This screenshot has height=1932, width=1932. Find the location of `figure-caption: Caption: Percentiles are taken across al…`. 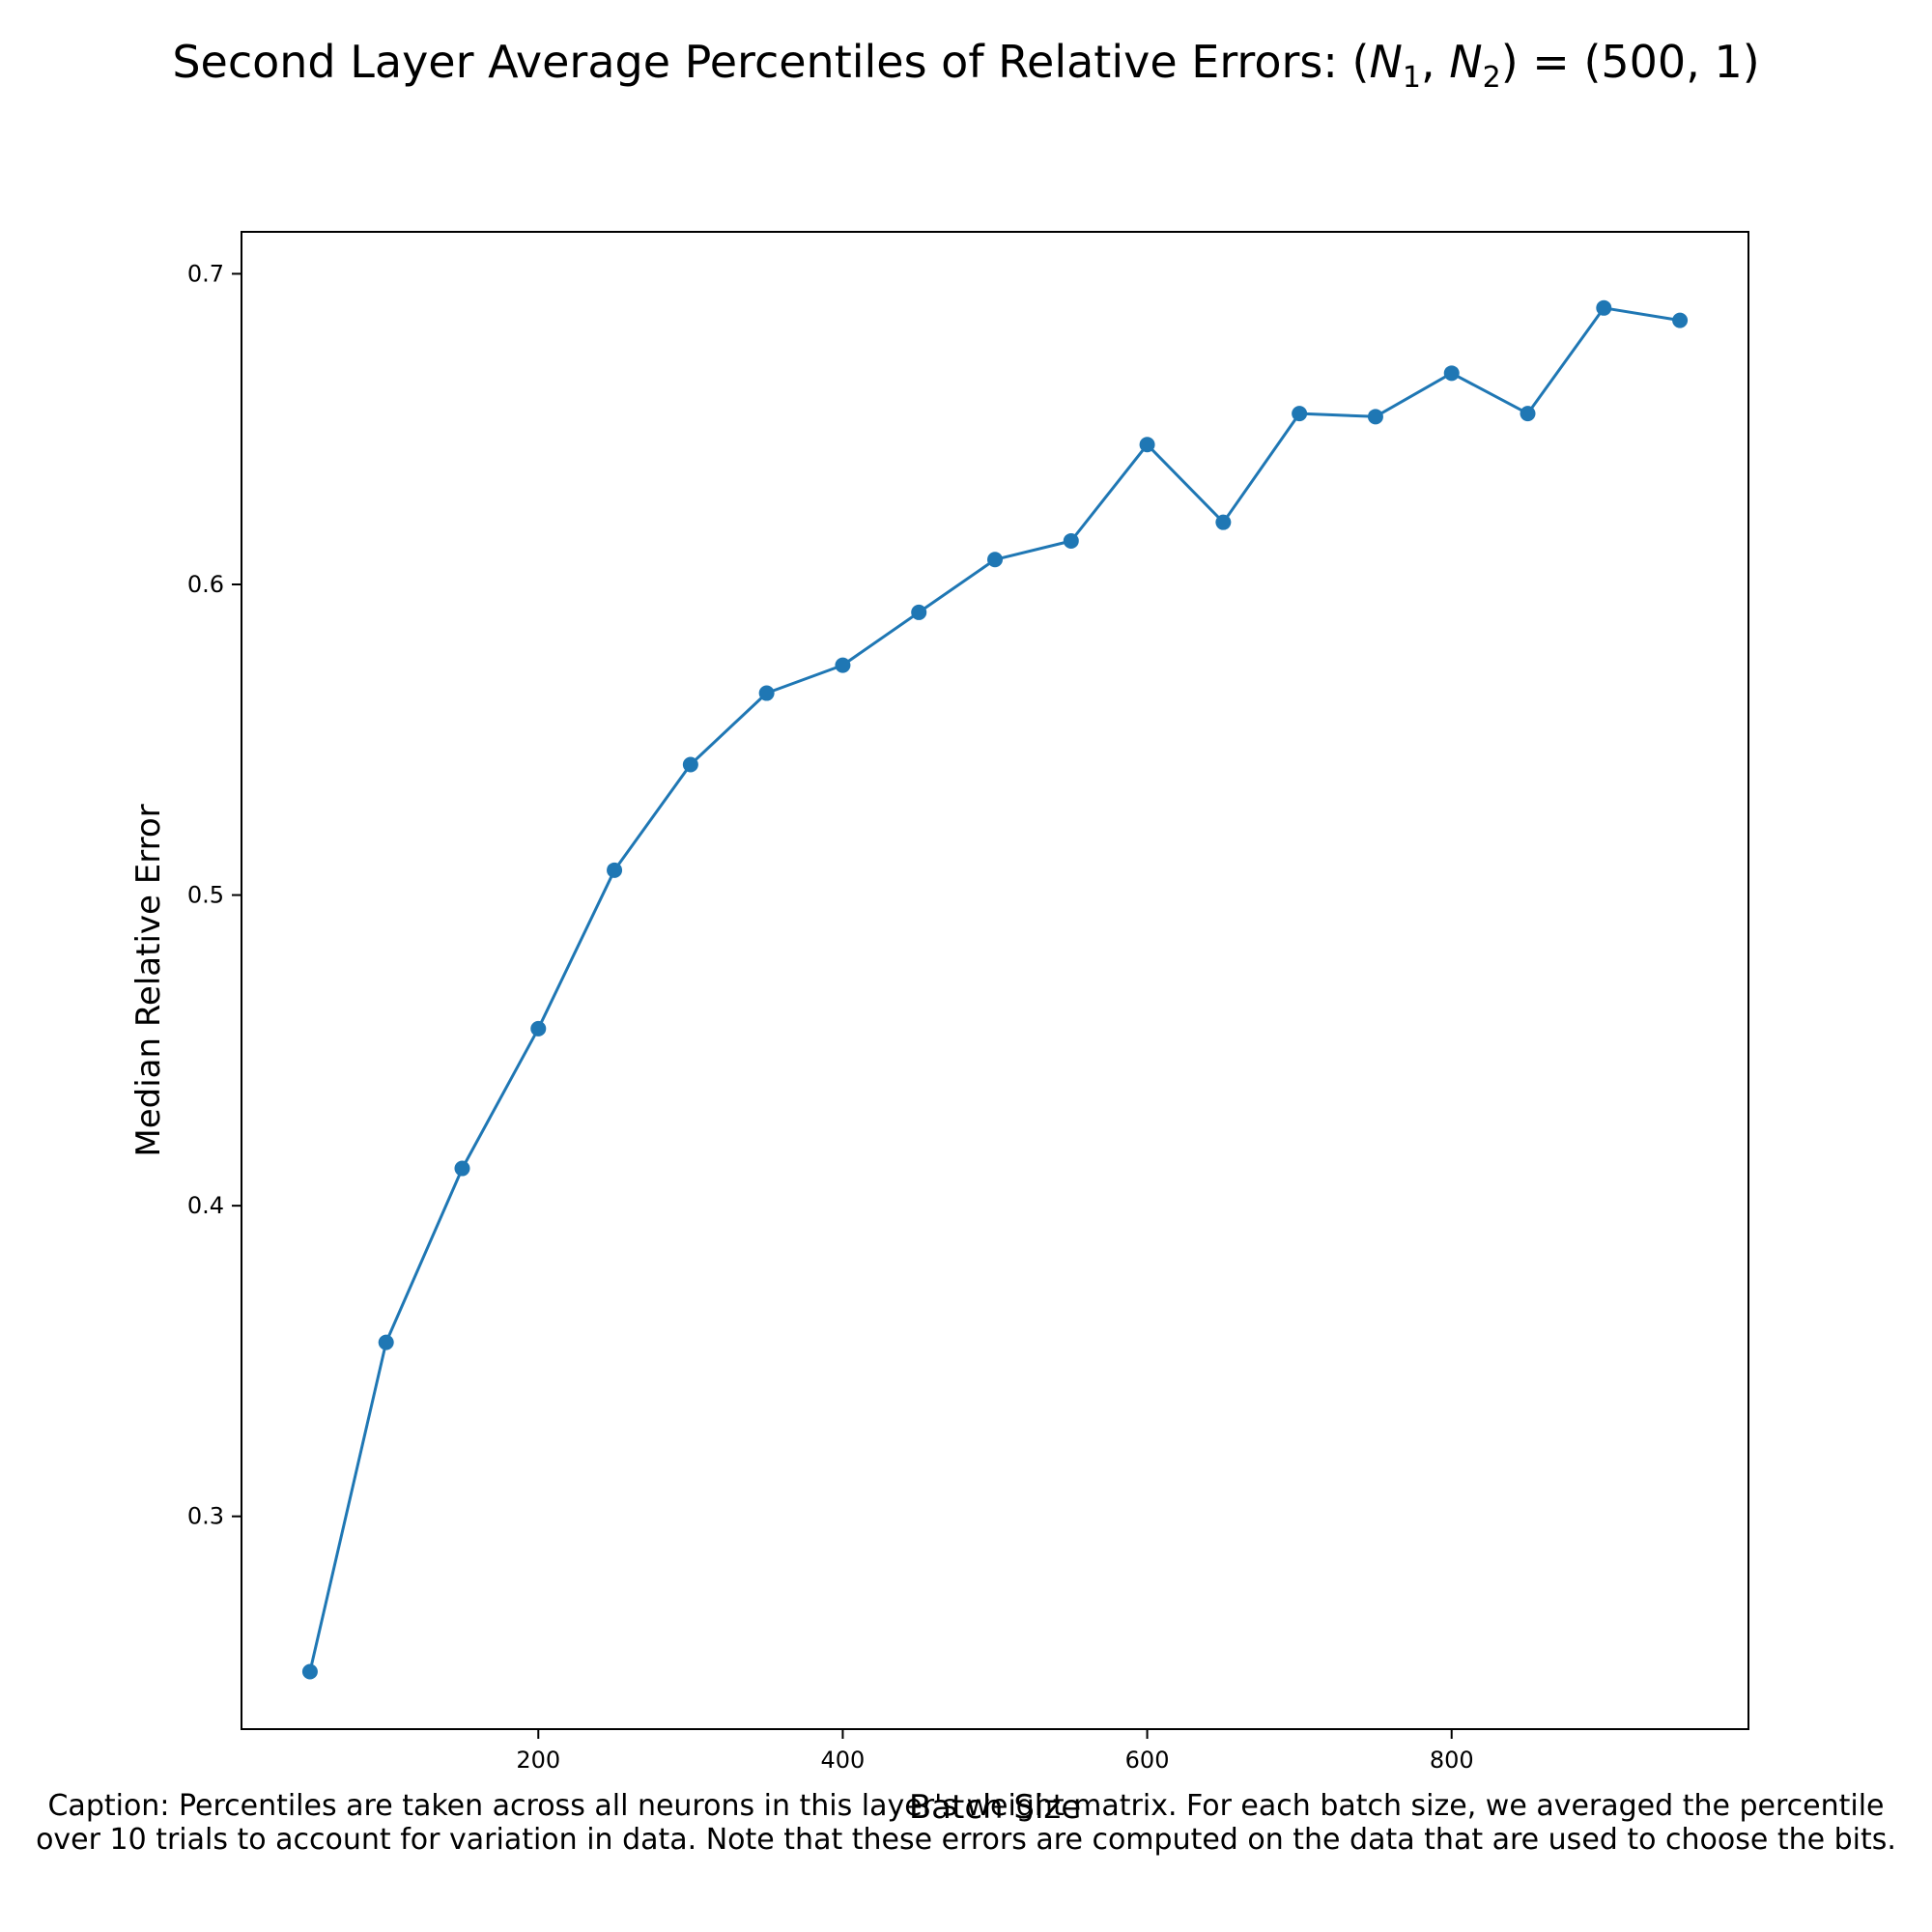

figure-caption: Caption: Percentiles are taken across al… is located at coordinates (966, 1823).